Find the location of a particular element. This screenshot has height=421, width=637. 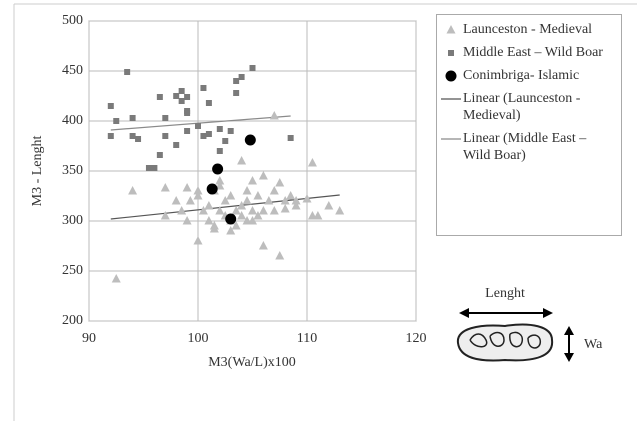

x-tick-label: 110 is located at coordinates (307, 338).